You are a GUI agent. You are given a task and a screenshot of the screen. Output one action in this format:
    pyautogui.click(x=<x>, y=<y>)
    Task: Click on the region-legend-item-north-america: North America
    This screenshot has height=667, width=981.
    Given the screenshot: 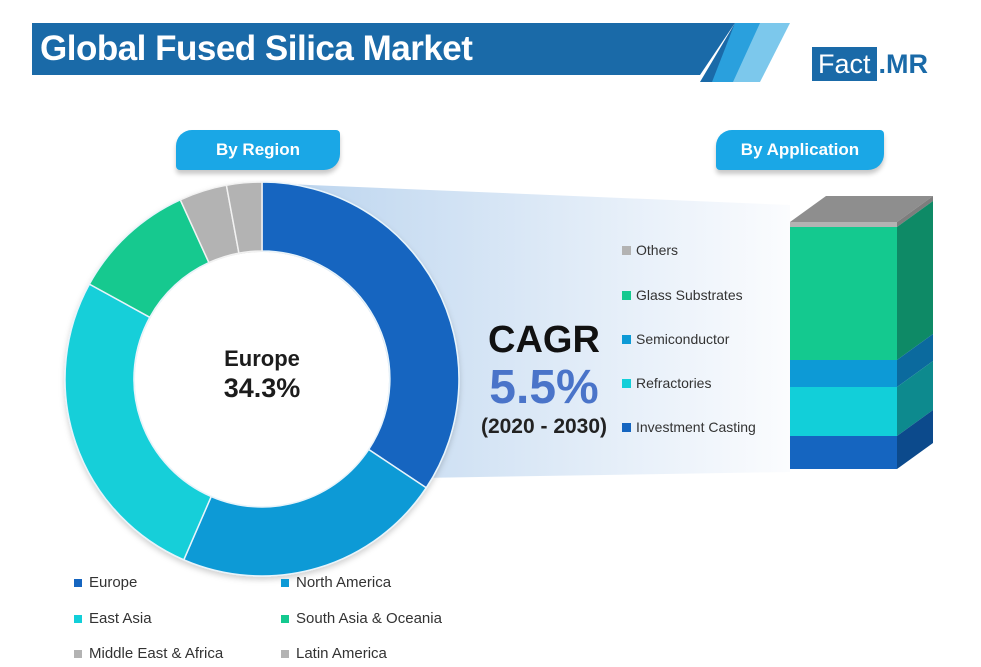 What is the action you would take?
    pyautogui.click(x=336, y=582)
    